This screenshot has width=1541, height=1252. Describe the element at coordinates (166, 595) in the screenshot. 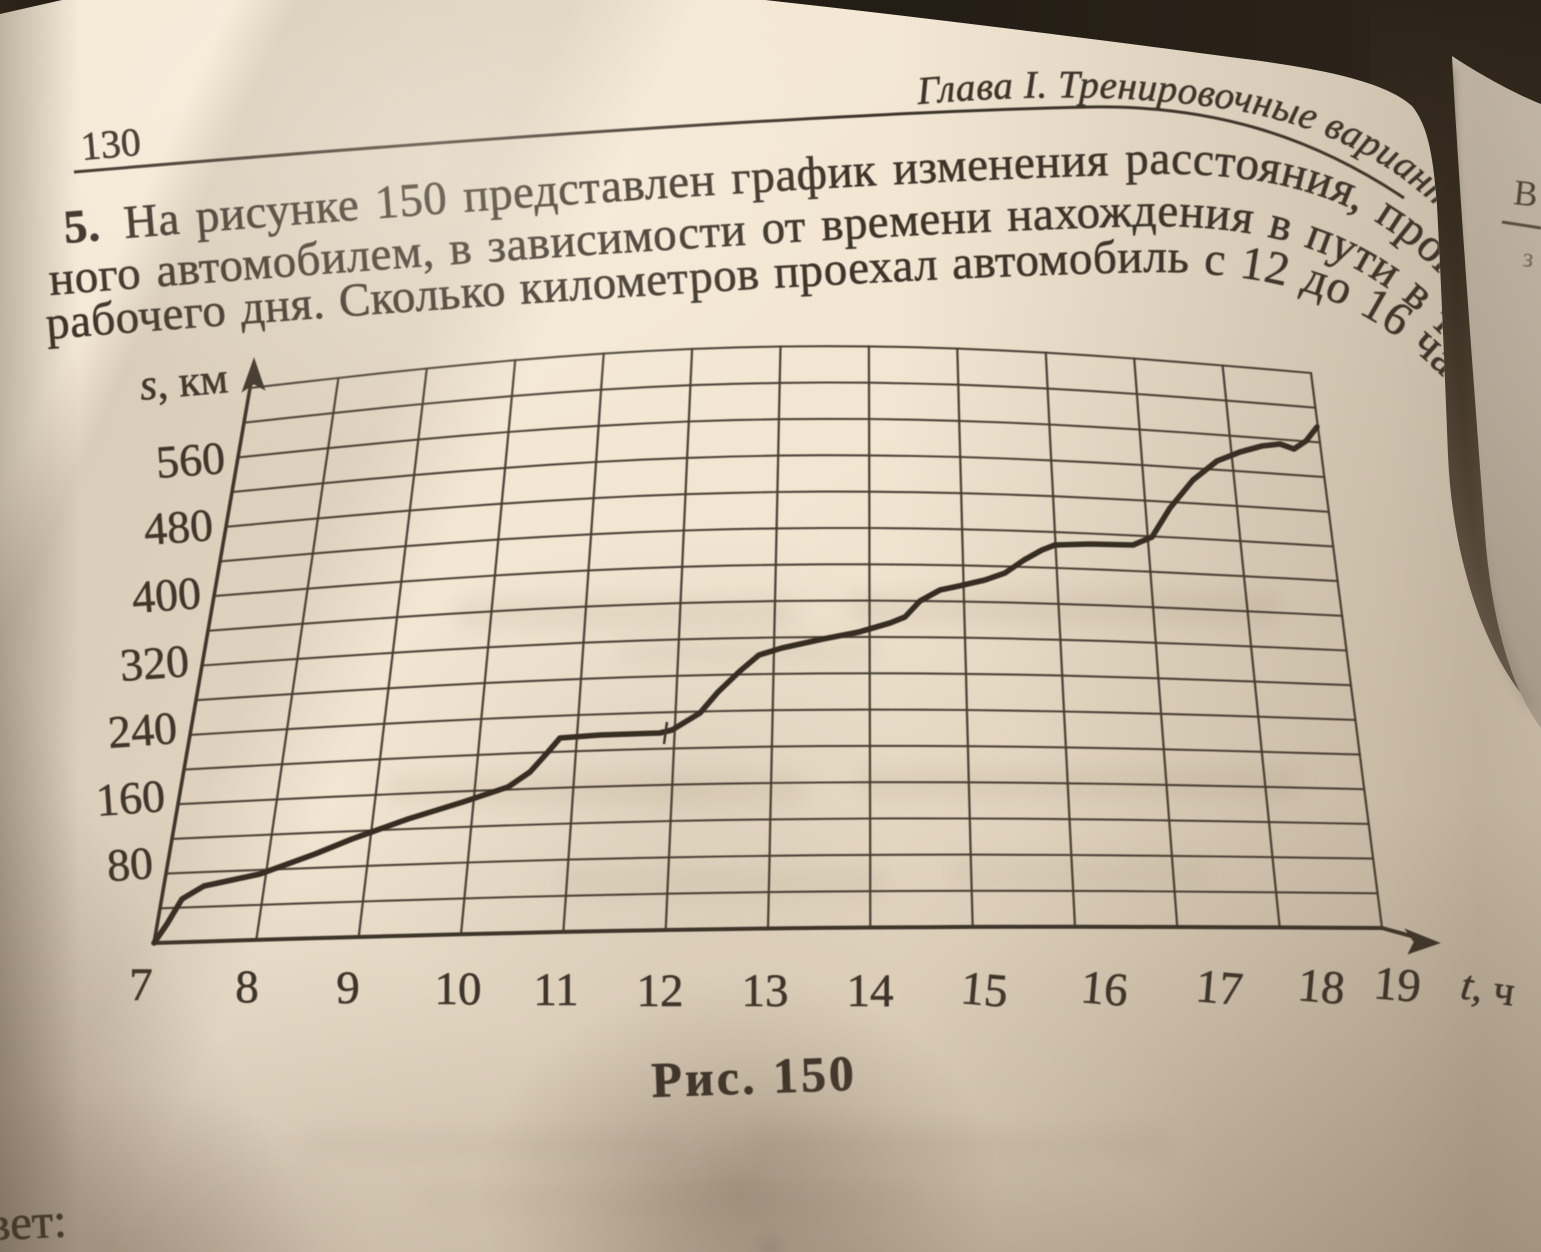

I see `svg-text: 400` at that location.